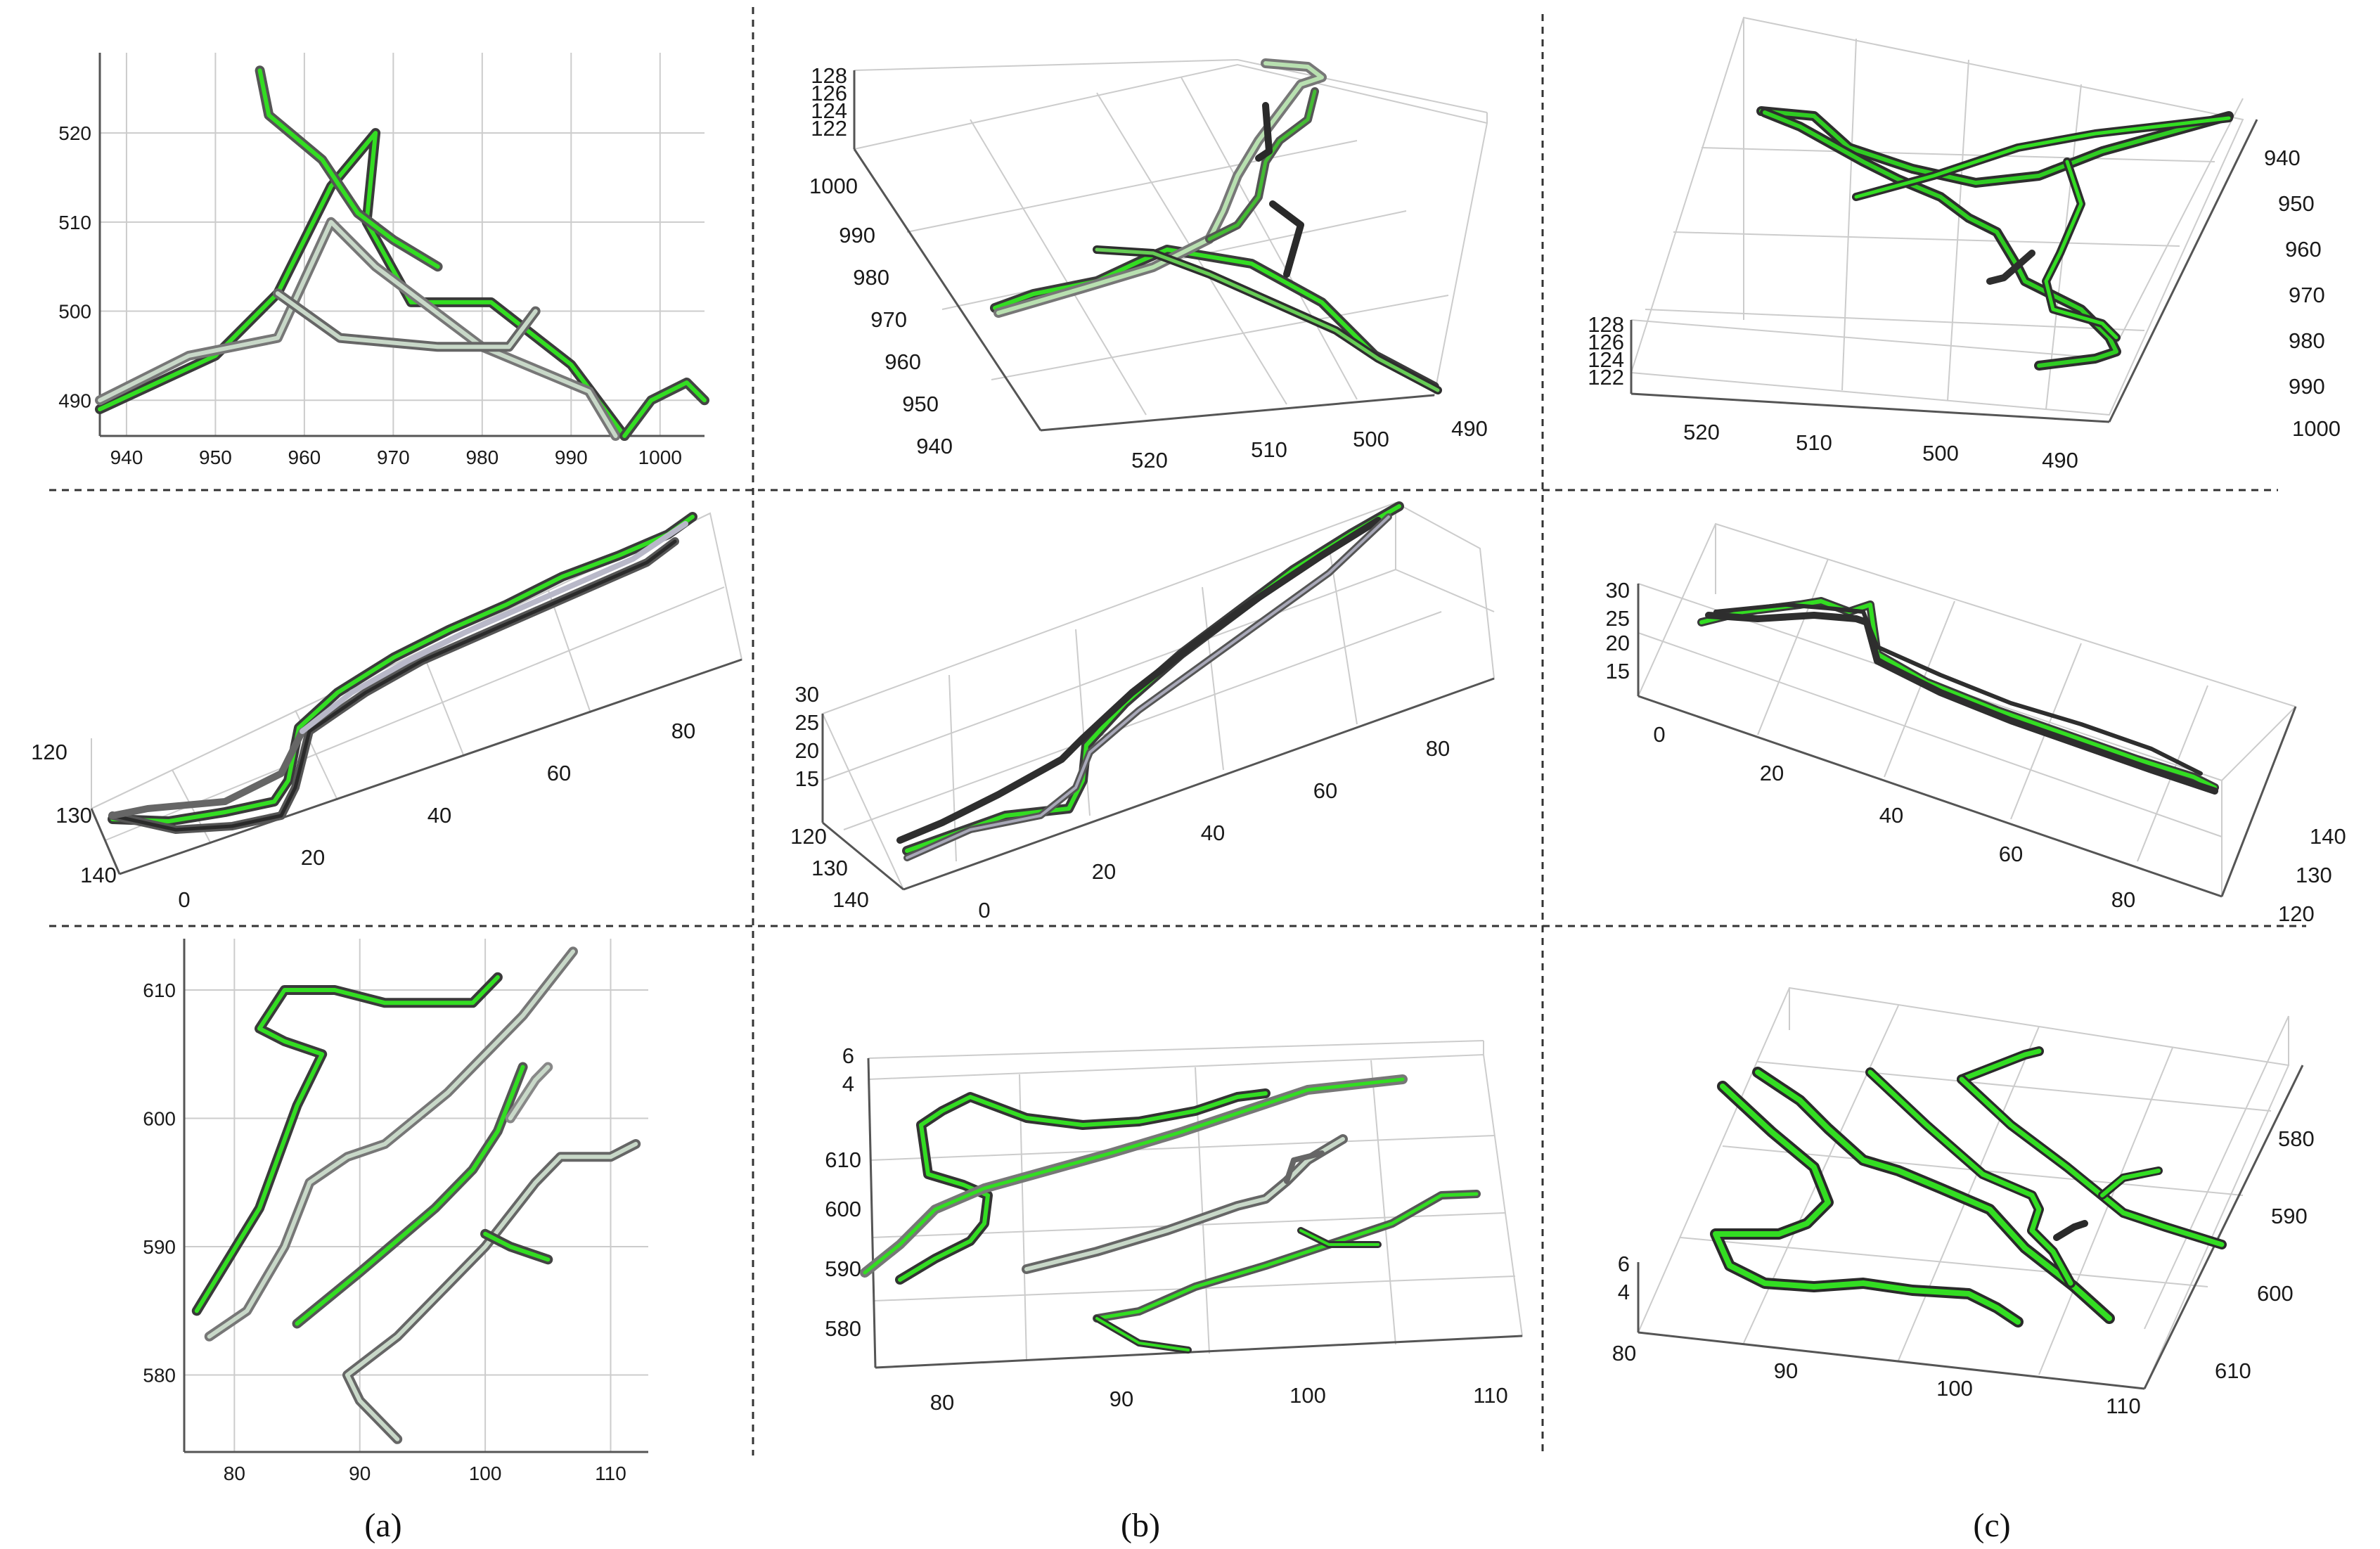 This screenshot has width=2380, height=1549. I want to click on panel-row3-a: 80 90 100 110 580 590 600 610, so click(395, 1211).